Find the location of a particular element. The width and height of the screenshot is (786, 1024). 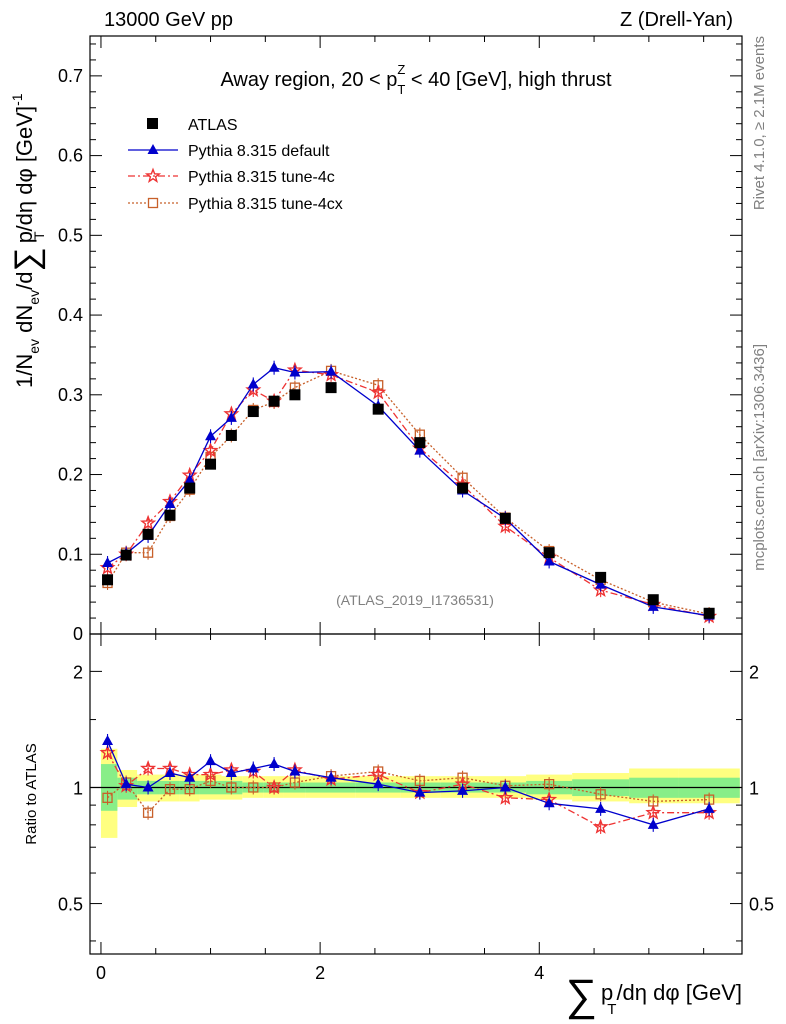

ratio-ylabel: Ratio to ATLAS is located at coordinates (31, 793).